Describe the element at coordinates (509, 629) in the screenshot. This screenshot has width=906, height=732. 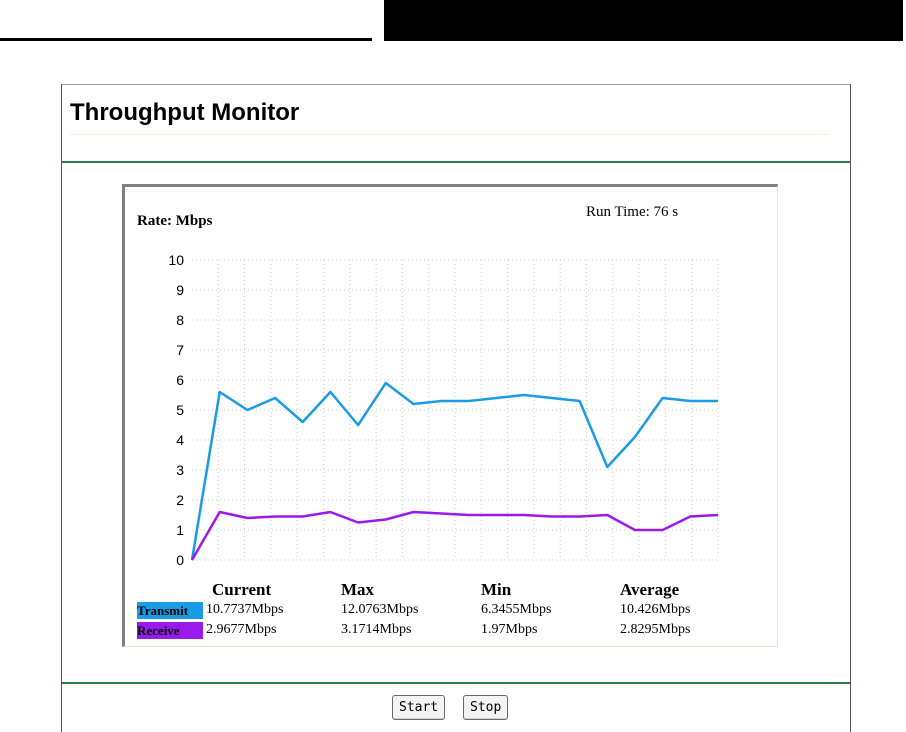
I see `receive-min: 1.97Mbps` at that location.